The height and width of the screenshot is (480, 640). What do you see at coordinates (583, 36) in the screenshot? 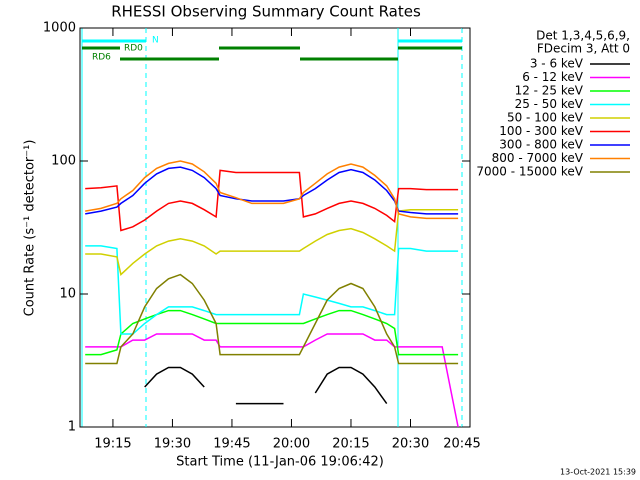
I see `legend-header: Det 1,3,4,5,6,9,` at bounding box center [583, 36].